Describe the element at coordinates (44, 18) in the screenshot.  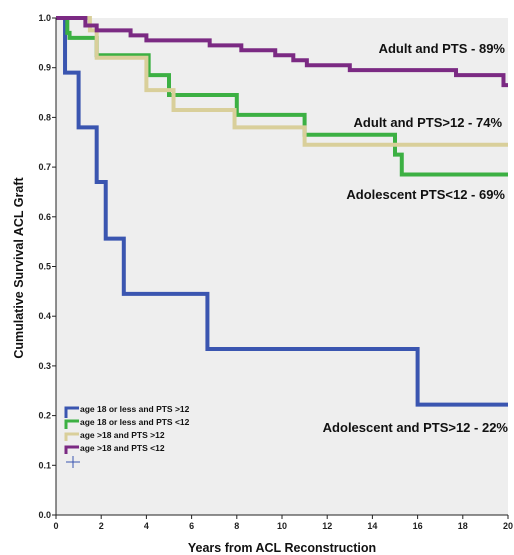
I see `y-tick-label: 1.0` at that location.